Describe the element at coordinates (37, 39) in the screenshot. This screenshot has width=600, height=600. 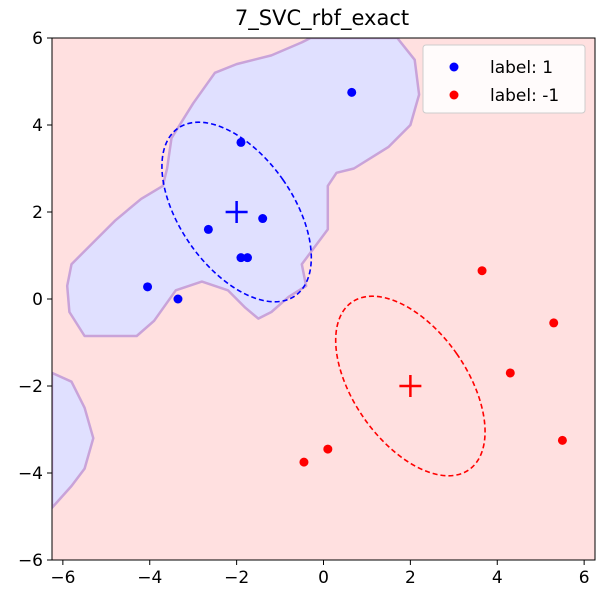
I see `y-tick-label-6: 6` at that location.